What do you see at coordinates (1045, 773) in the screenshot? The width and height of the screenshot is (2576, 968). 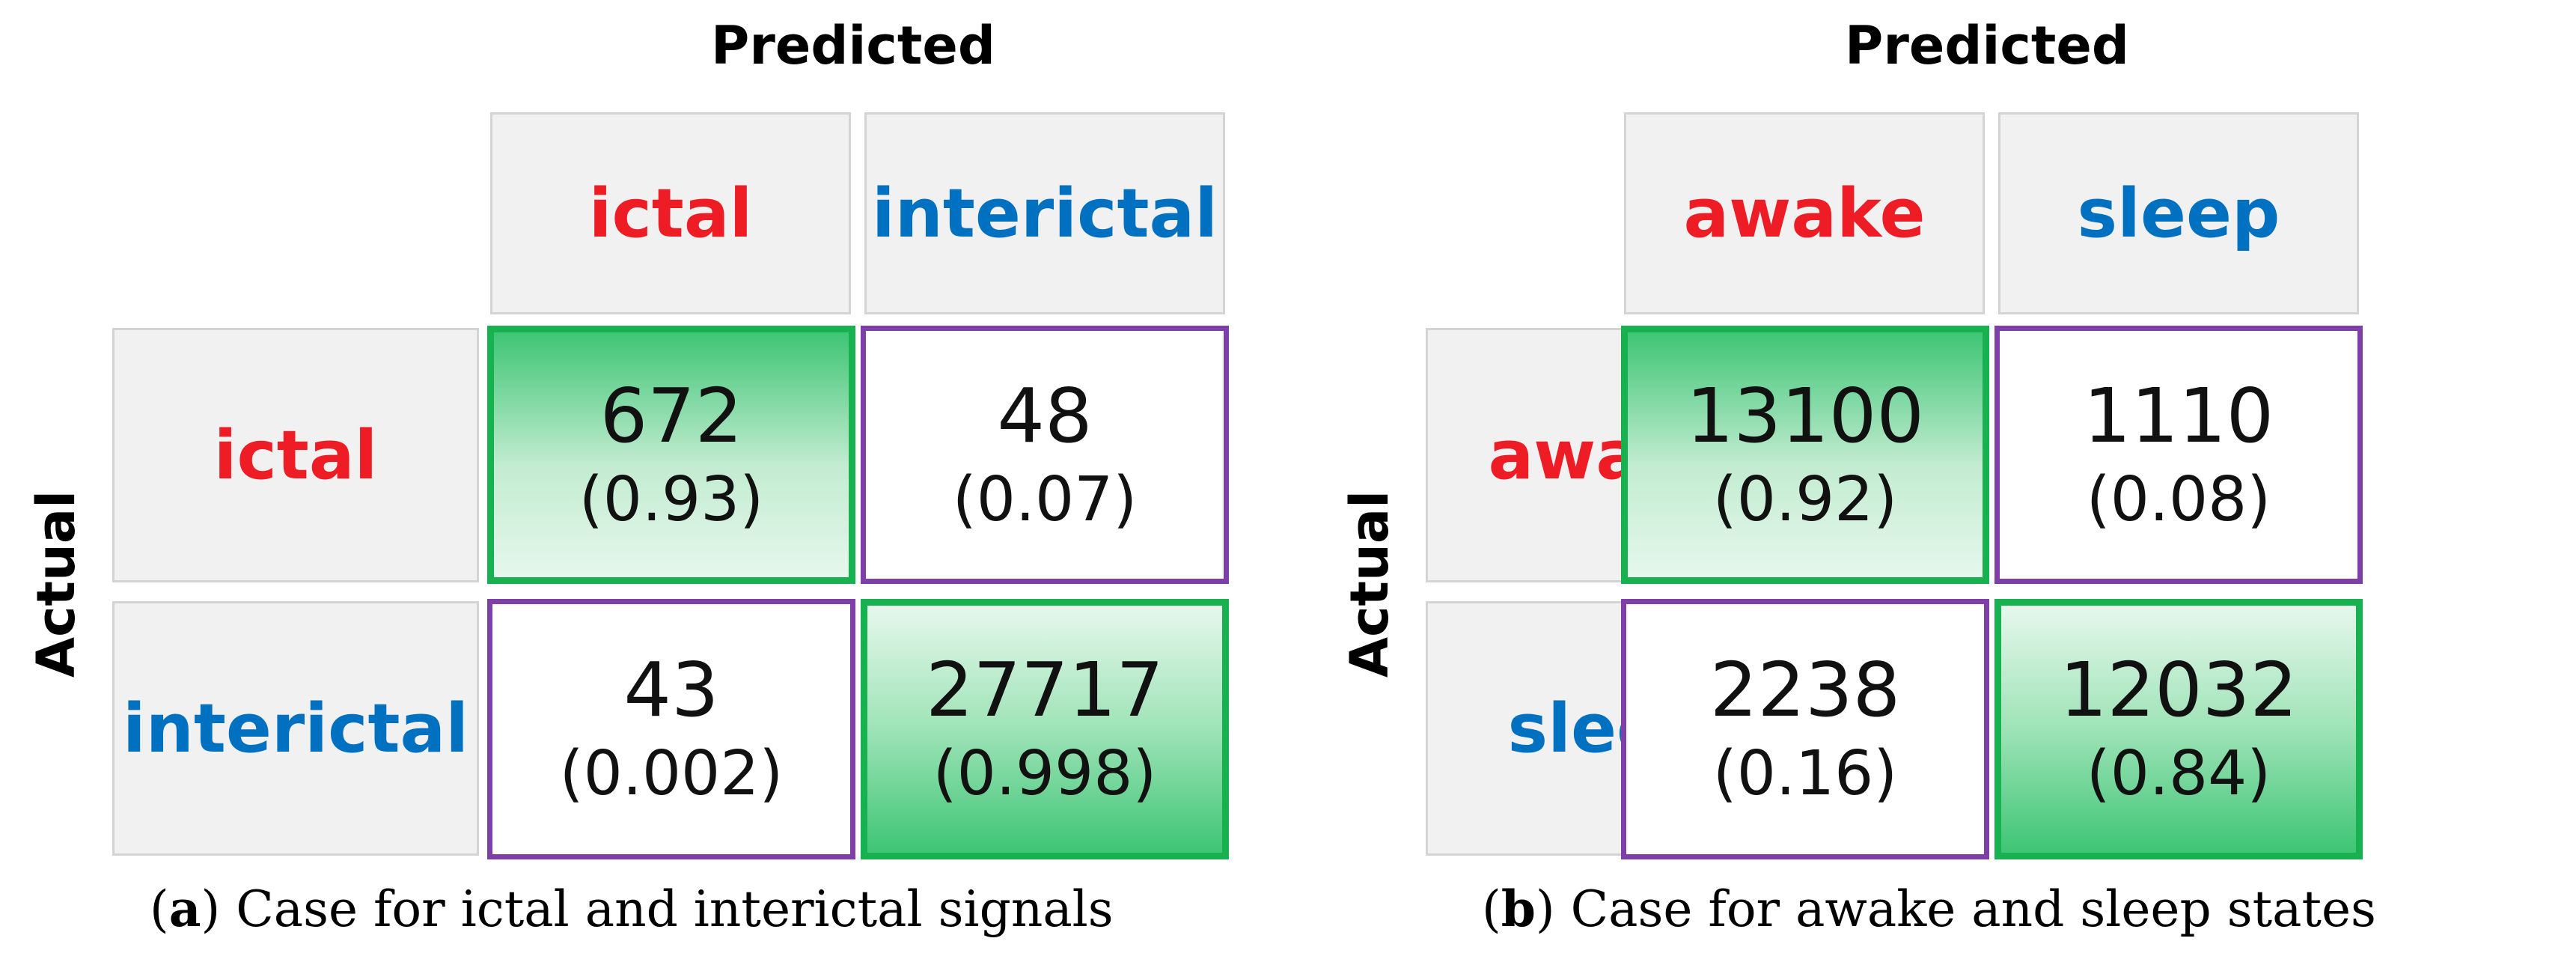 I see `cell-ratio: (0.998)` at bounding box center [1045, 773].